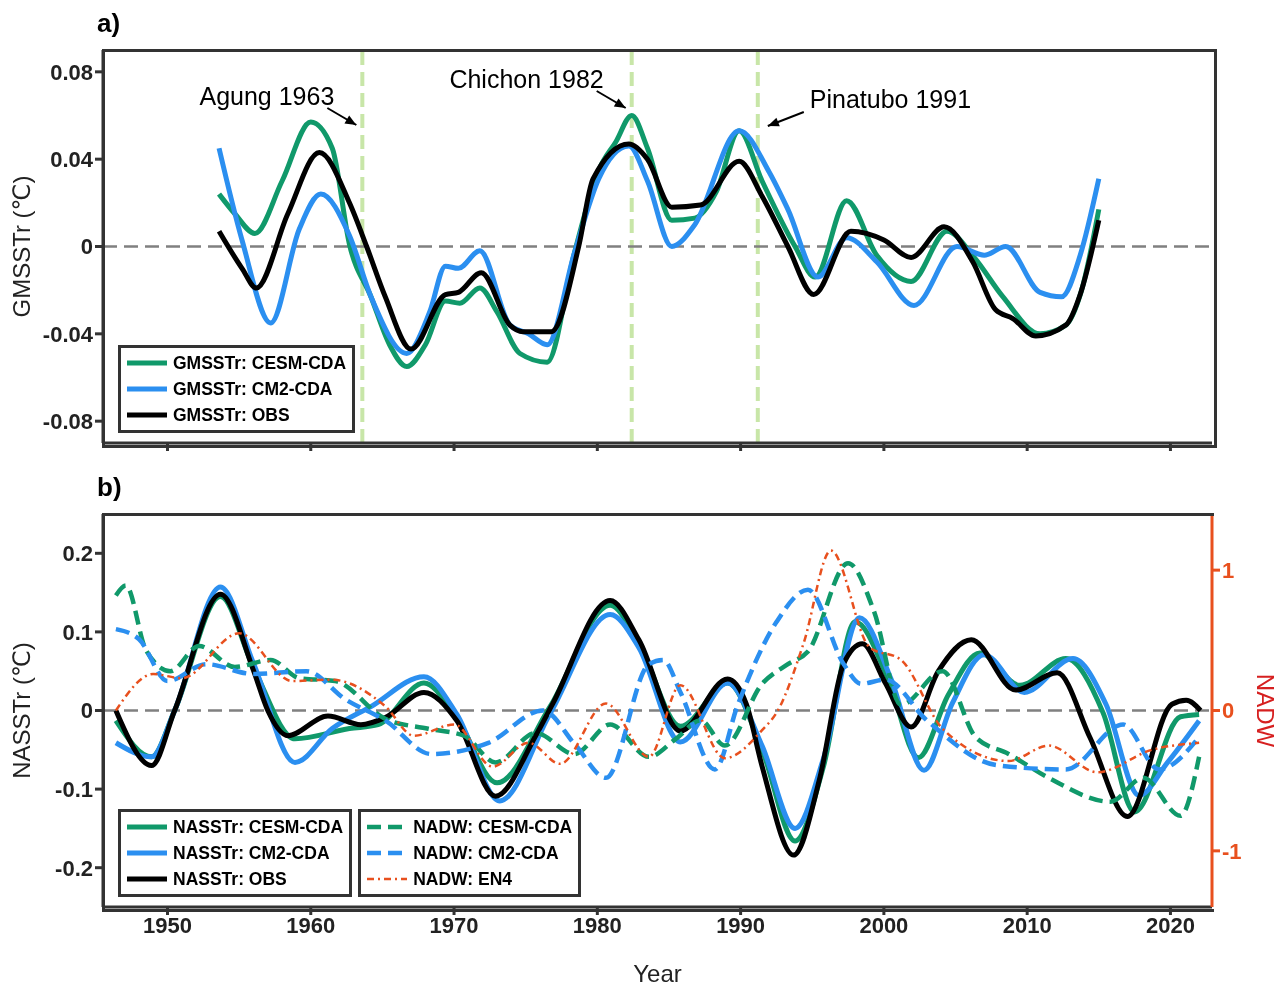 This screenshot has width=1279, height=994. I want to click on legend-label: NASSTr: CM2-CDA, so click(251, 853).